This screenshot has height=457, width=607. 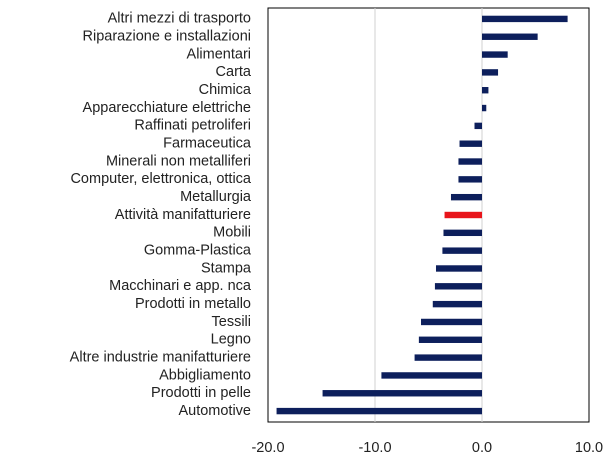 I want to click on y-tick-label: Prodotti in metallo, so click(x=193, y=304).